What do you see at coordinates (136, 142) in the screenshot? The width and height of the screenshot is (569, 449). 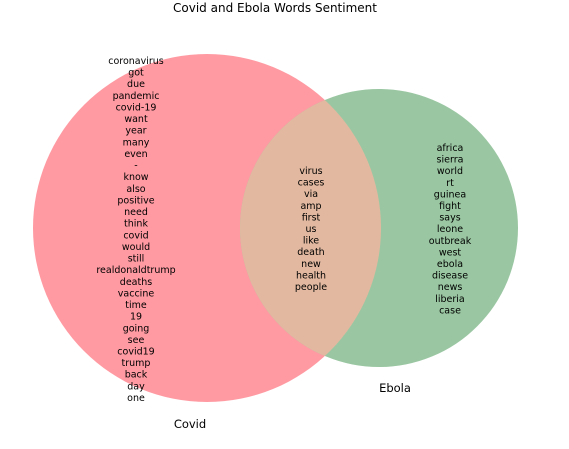 I see `covid-word: many` at bounding box center [136, 142].